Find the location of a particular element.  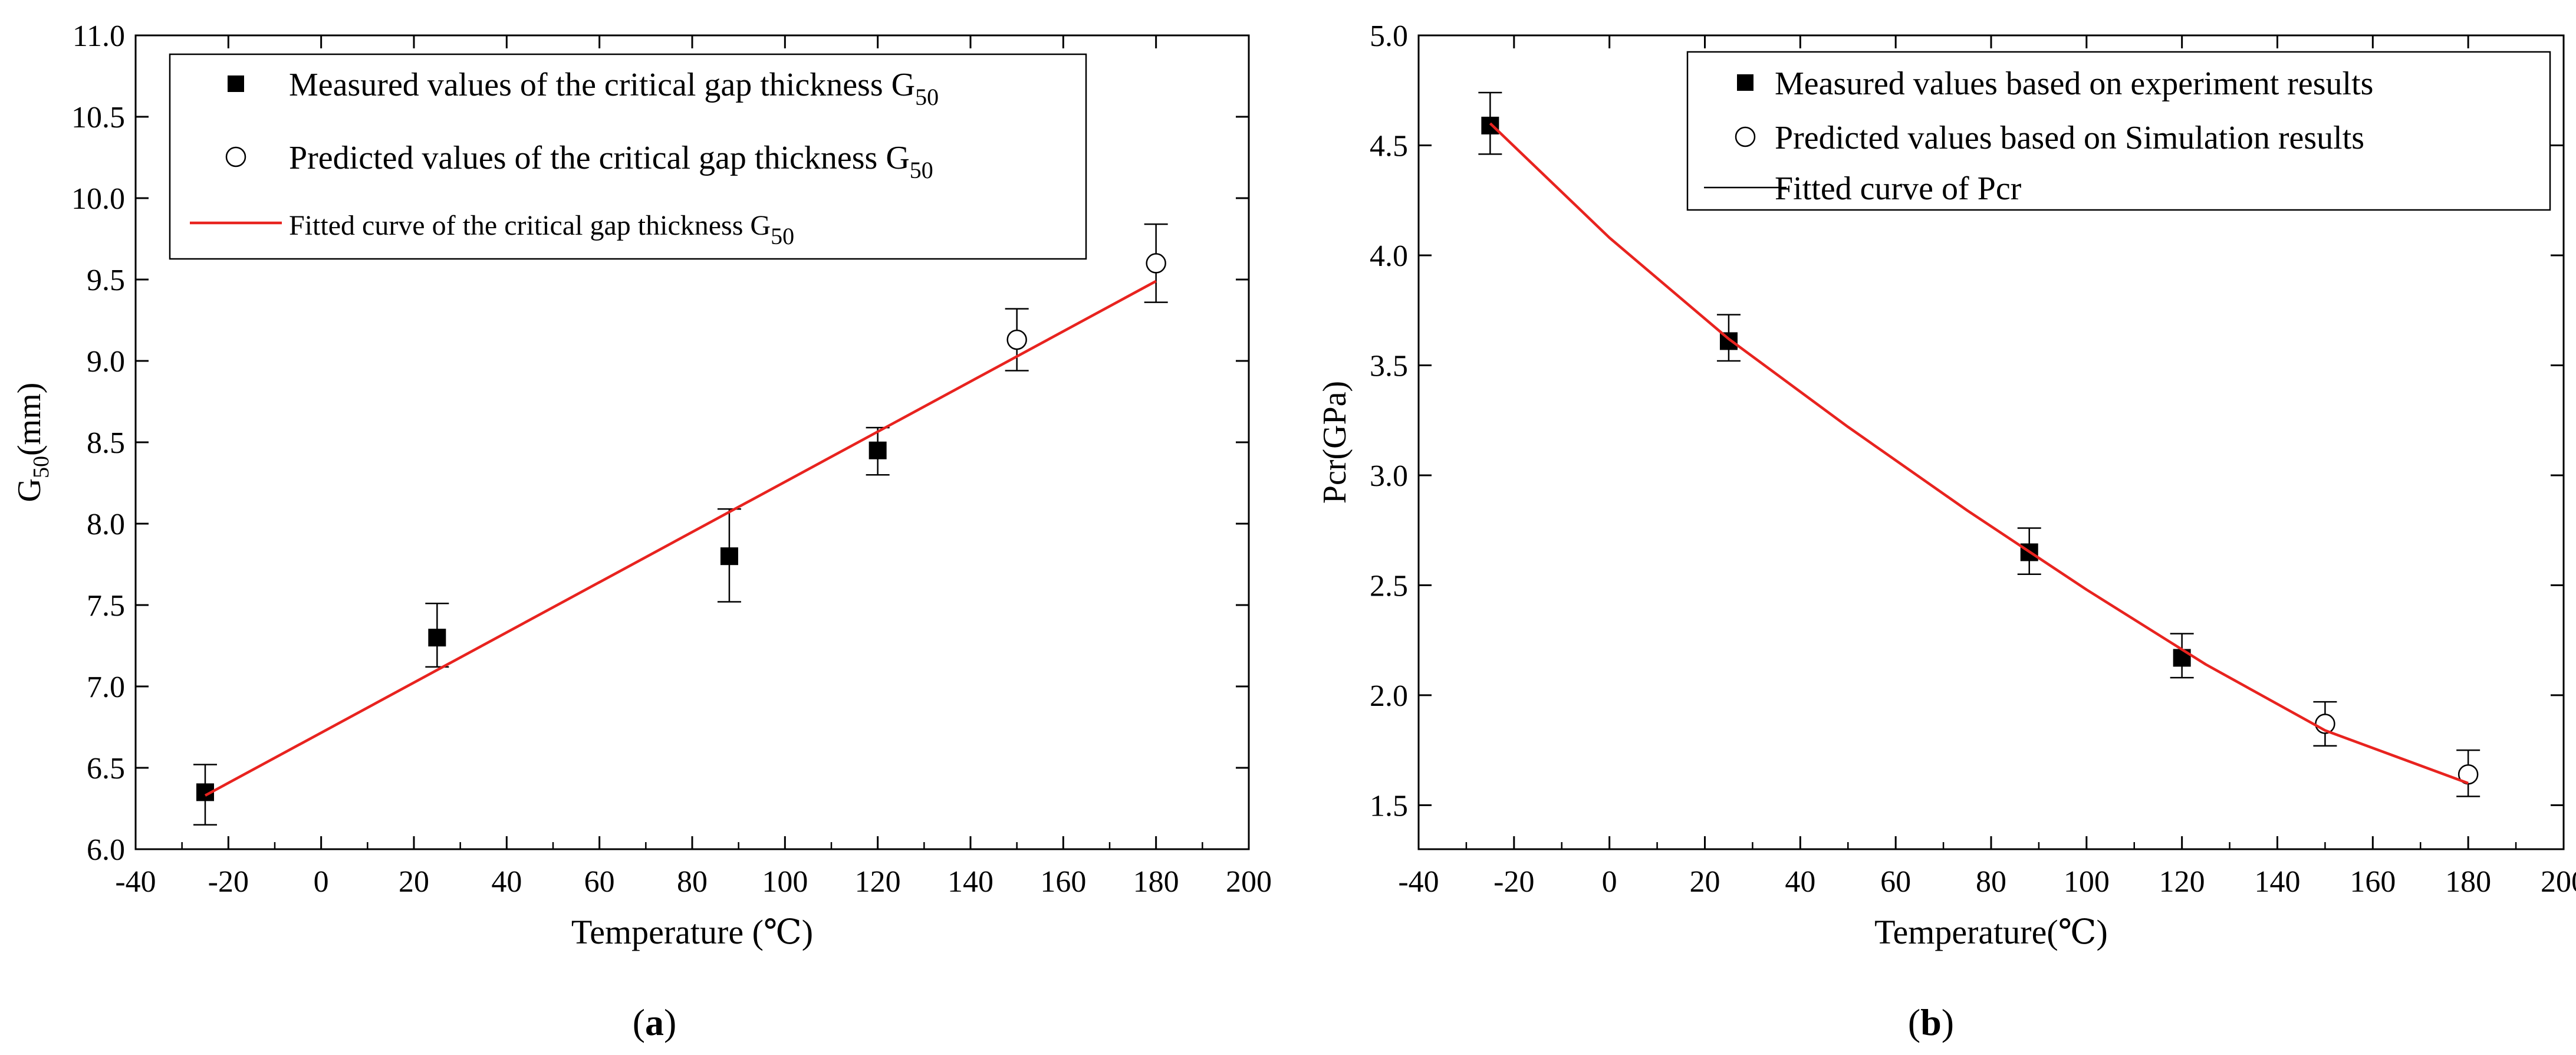

panel-label: (a) is located at coordinates (655, 1022).